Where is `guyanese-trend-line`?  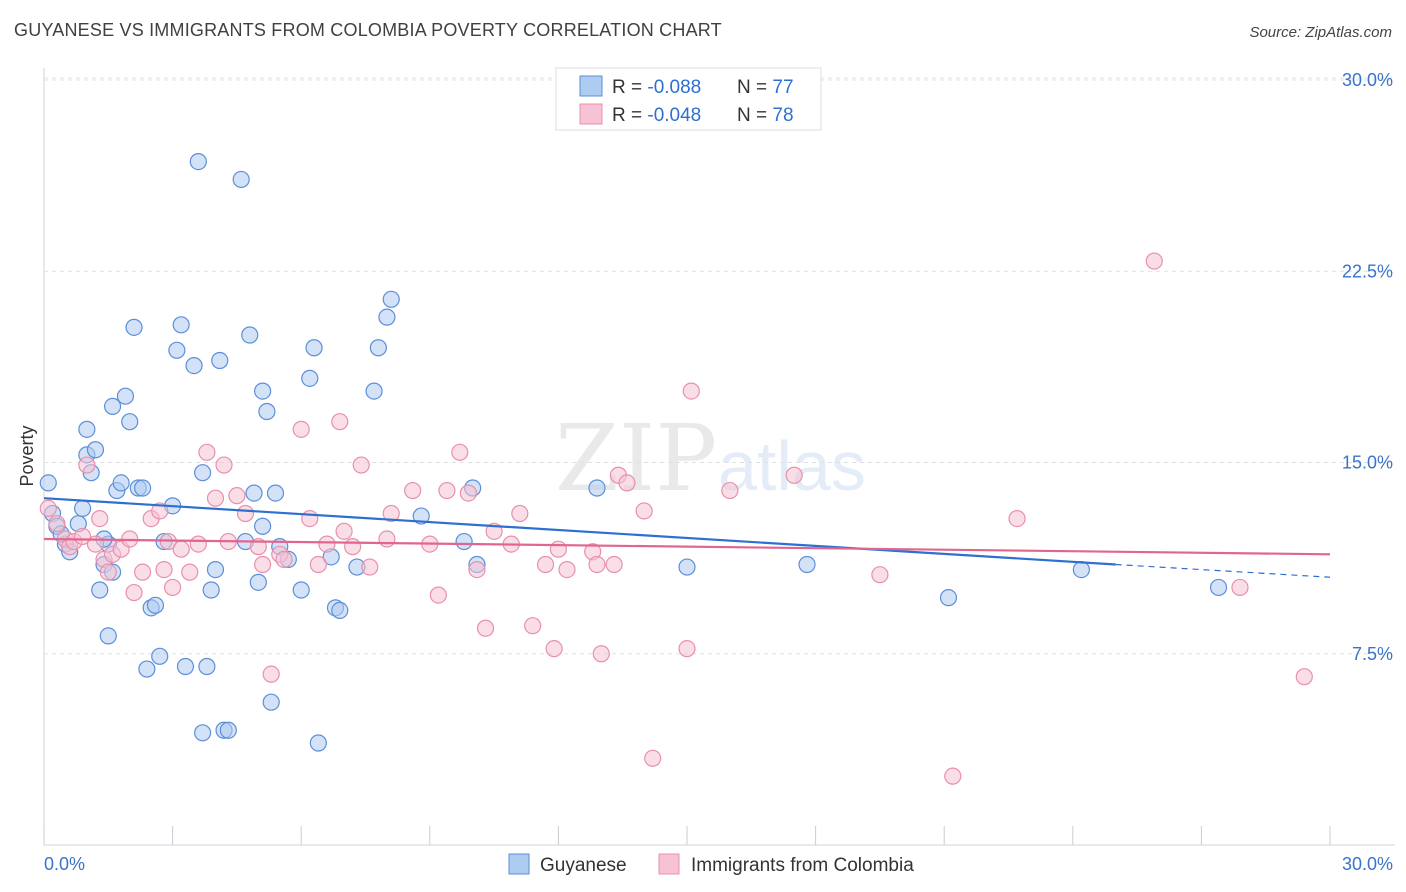 guyanese-trend-line is located at coordinates (579, 531).